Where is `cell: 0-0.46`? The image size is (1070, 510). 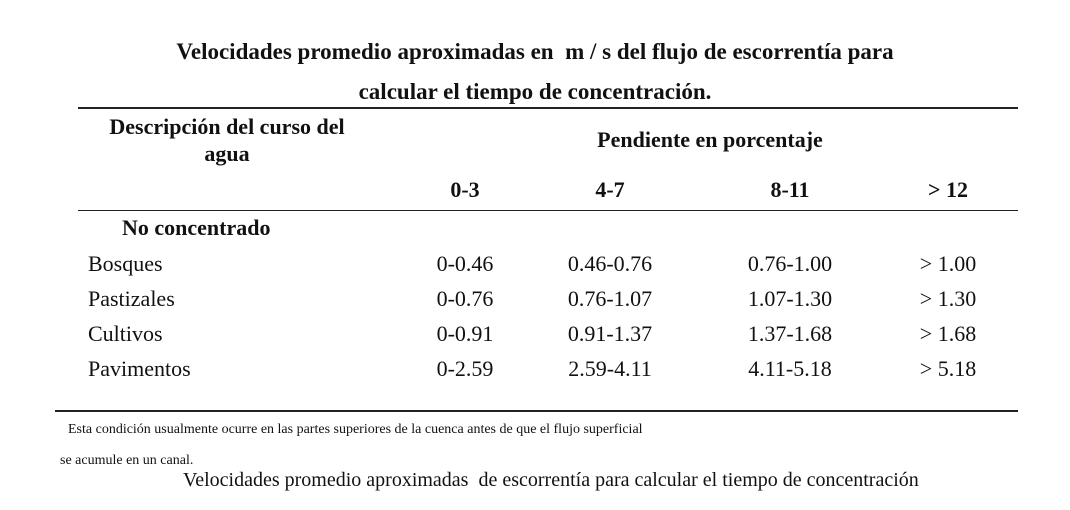
cell: 0-0.46 is located at coordinates (465, 263).